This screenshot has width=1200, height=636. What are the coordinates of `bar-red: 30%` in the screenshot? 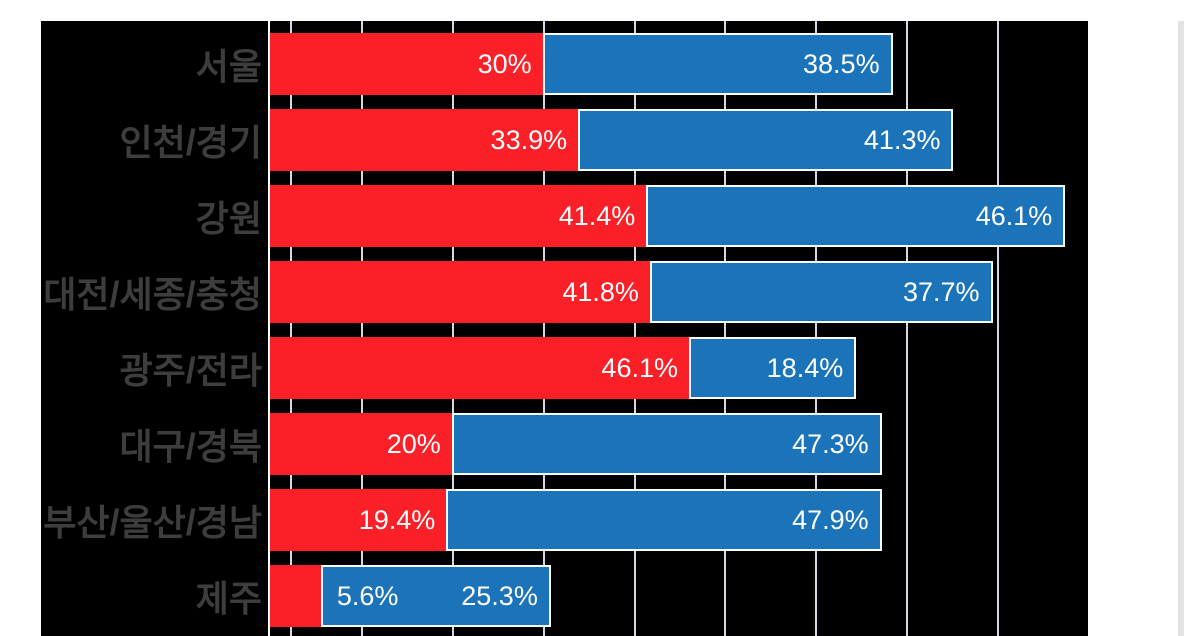 It's located at (406, 64).